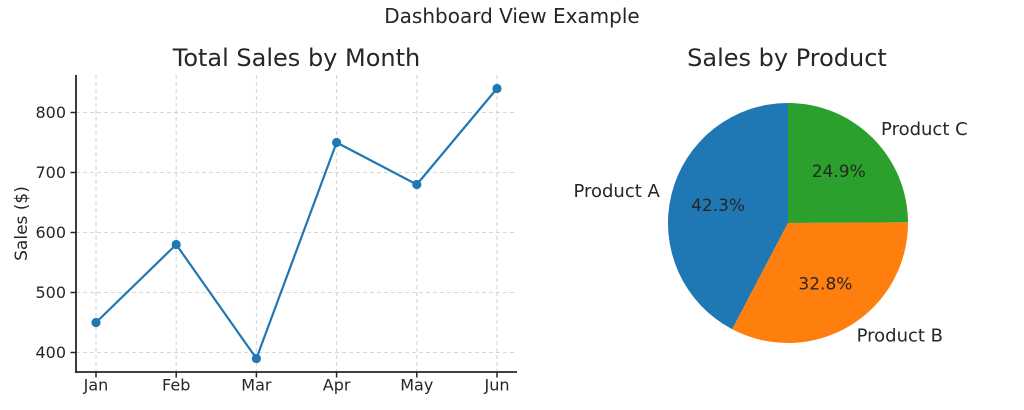 This screenshot has height=410, width=1024. Describe the element at coordinates (176, 385) in the screenshot. I see `x-tick-label-feb: Feb` at that location.